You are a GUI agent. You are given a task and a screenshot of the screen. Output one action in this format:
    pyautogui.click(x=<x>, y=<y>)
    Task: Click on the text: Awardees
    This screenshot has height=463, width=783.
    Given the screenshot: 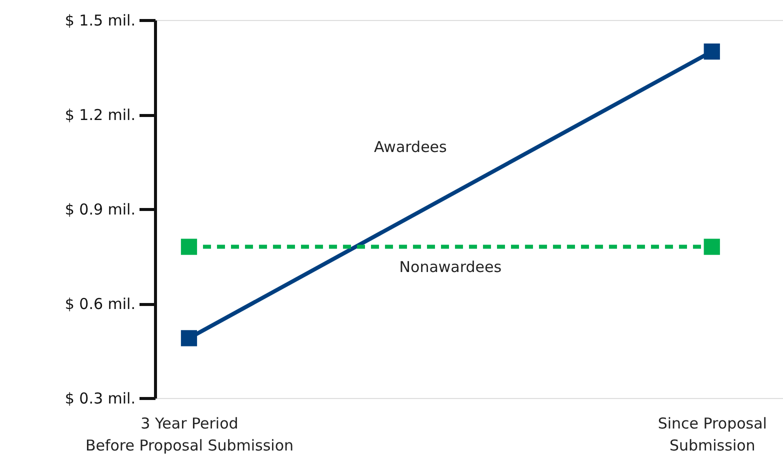 What is the action you would take?
    pyautogui.click(x=411, y=147)
    